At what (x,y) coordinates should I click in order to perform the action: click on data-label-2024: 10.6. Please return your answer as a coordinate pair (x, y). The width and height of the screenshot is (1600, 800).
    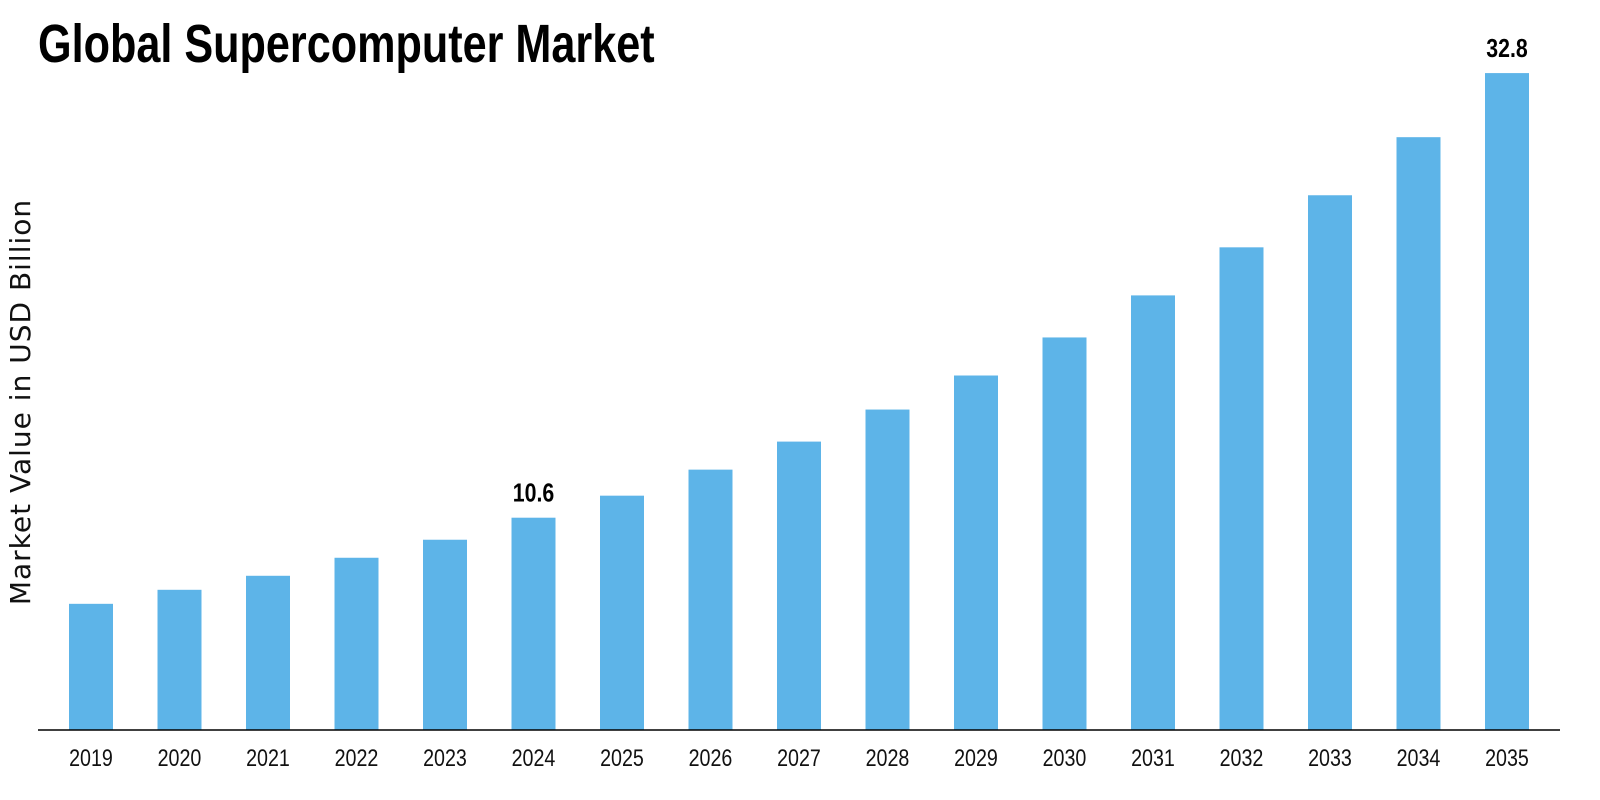
    Looking at the image, I should click on (533, 494).